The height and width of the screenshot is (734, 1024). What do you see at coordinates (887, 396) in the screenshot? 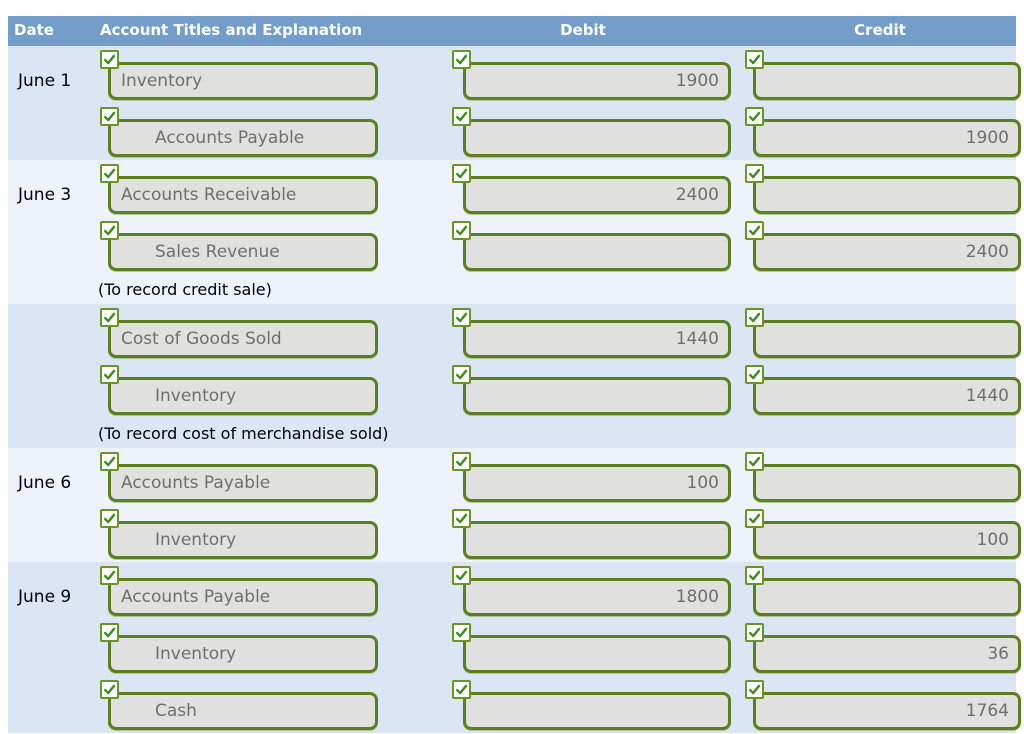
I see `credit-amount-input: 1440` at bounding box center [887, 396].